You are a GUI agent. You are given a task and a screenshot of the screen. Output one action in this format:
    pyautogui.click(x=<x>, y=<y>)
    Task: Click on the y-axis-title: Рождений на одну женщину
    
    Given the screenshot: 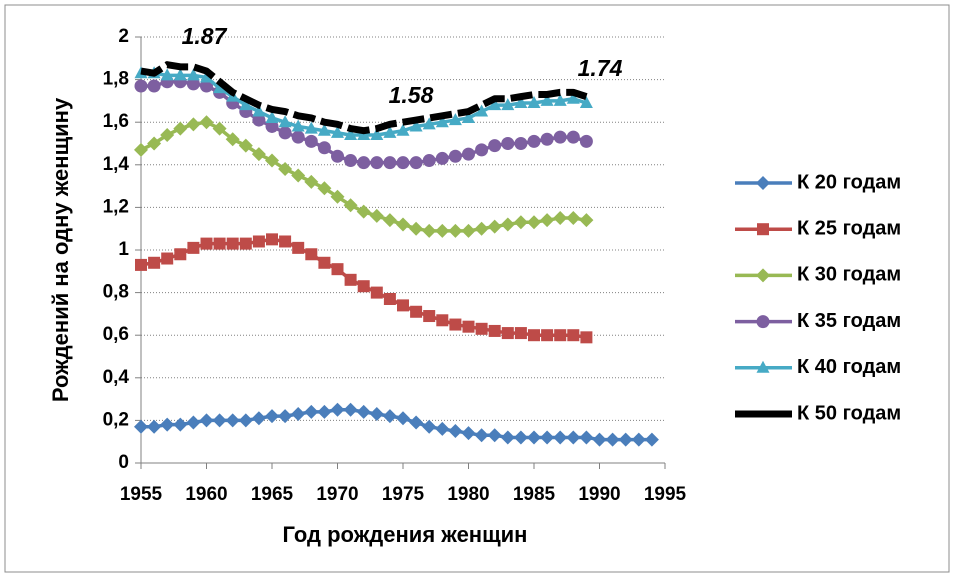 What is the action you would take?
    pyautogui.click(x=60, y=249)
    